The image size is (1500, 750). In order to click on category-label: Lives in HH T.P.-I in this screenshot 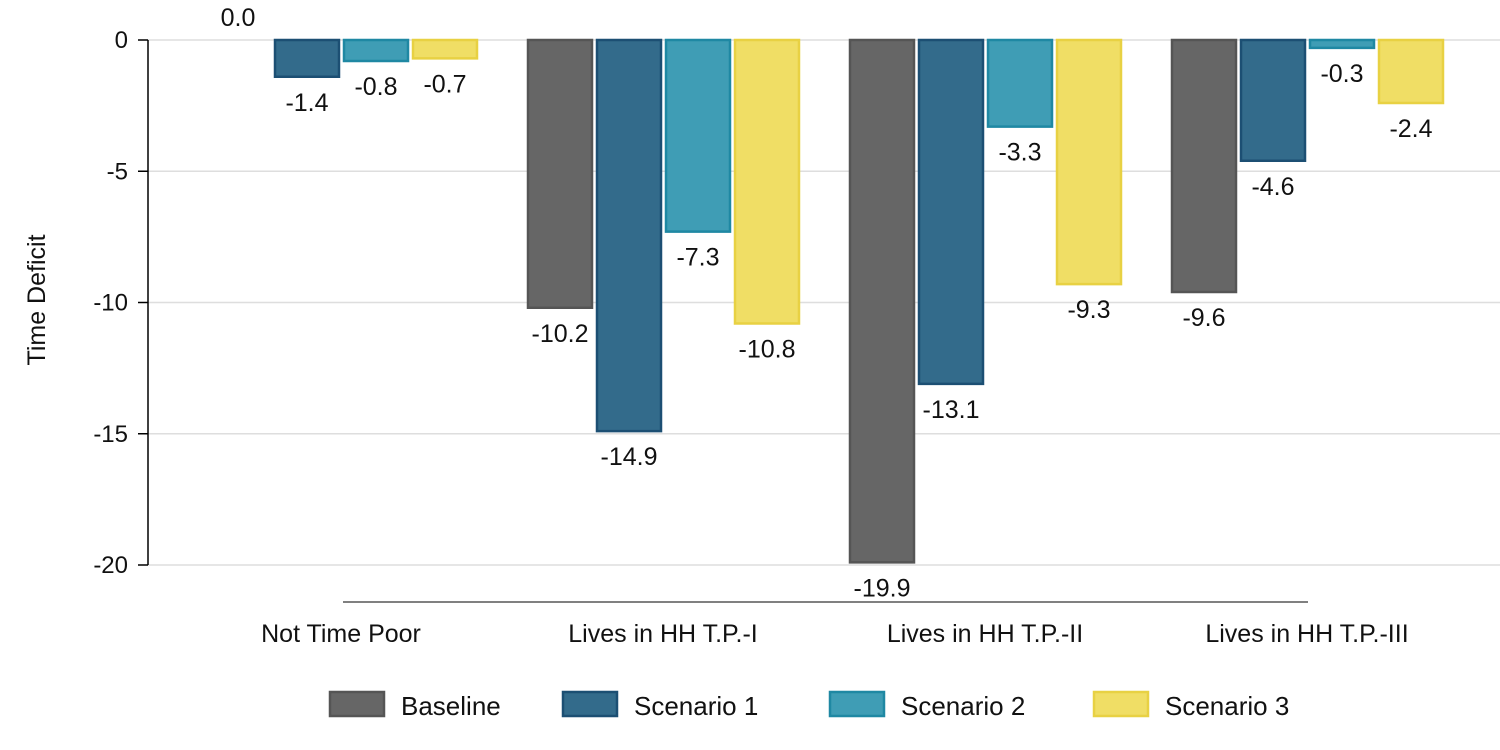, I will do `click(662, 634)`.